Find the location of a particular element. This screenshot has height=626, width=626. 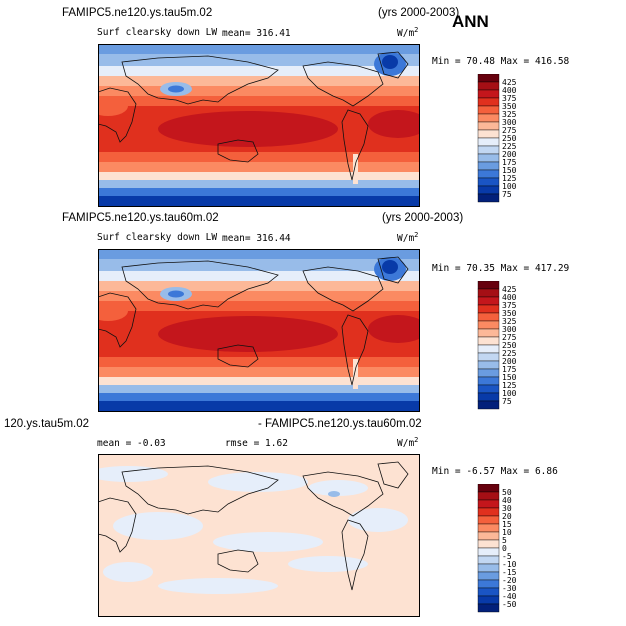

panel1-units: W/m2 is located at coordinates (408, 33).